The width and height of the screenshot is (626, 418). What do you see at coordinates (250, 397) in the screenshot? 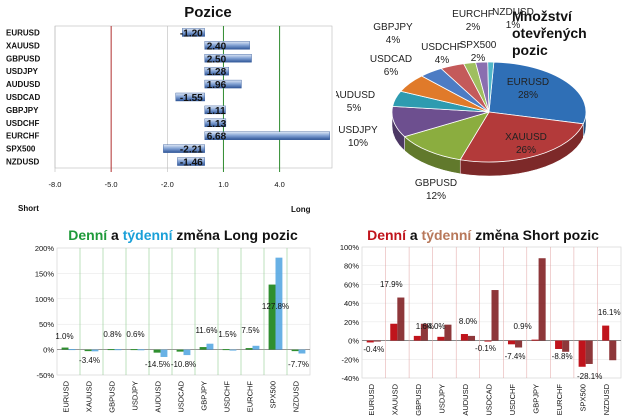
I see `category-2-eurchf: EURCHF` at bounding box center [250, 397].